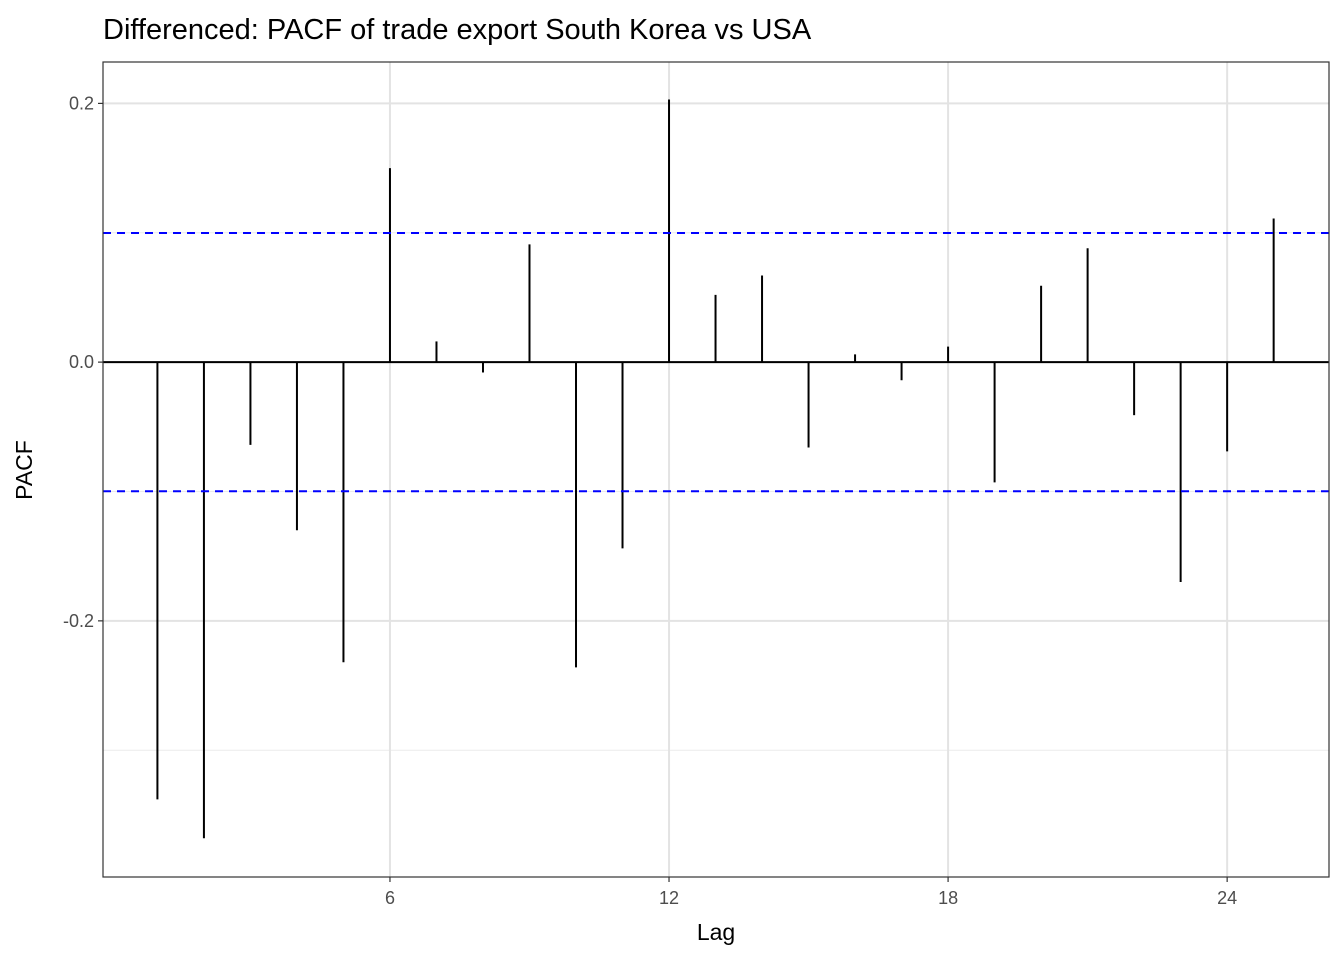 The width and height of the screenshot is (1344, 960). Describe the element at coordinates (669, 898) in the screenshot. I see `x-tick-label: 12` at that location.